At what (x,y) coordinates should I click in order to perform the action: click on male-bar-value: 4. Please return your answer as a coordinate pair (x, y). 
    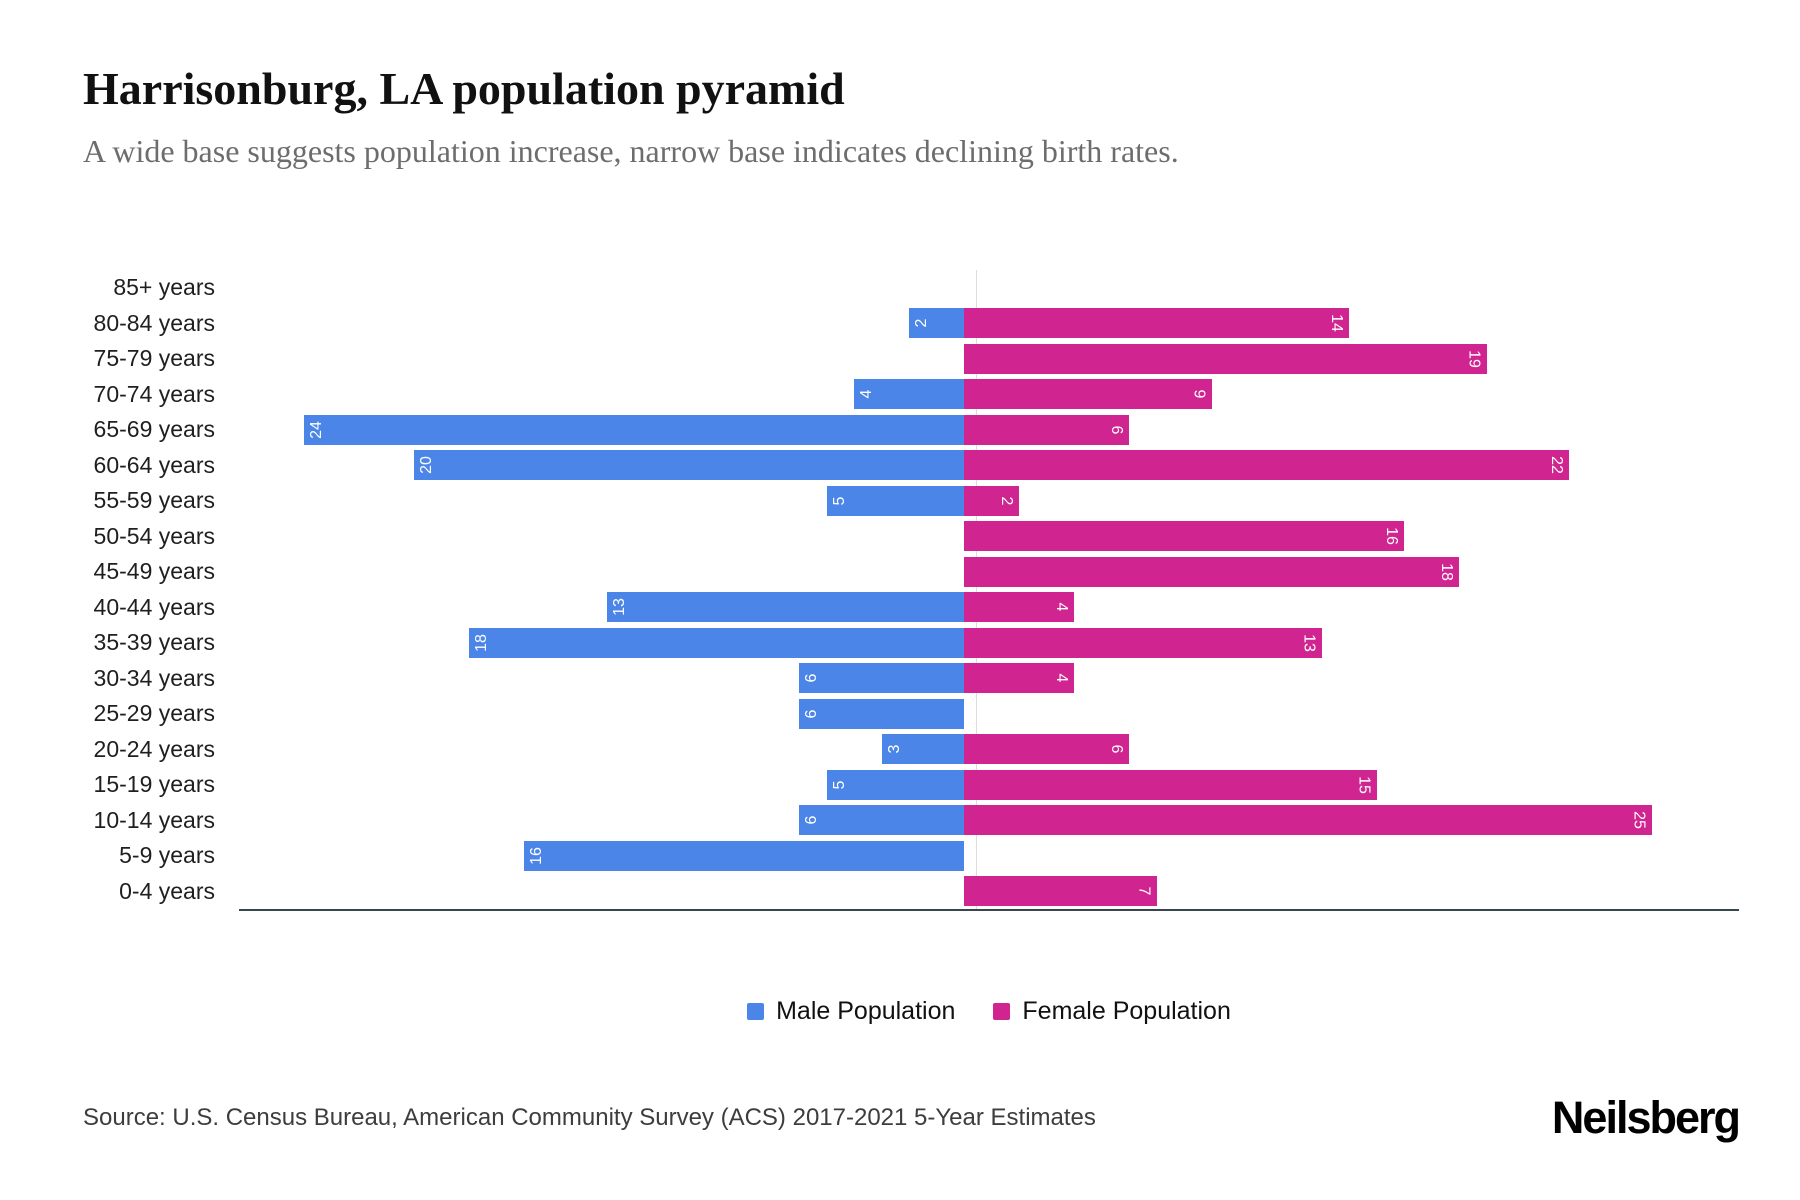
    Looking at the image, I should click on (866, 394).